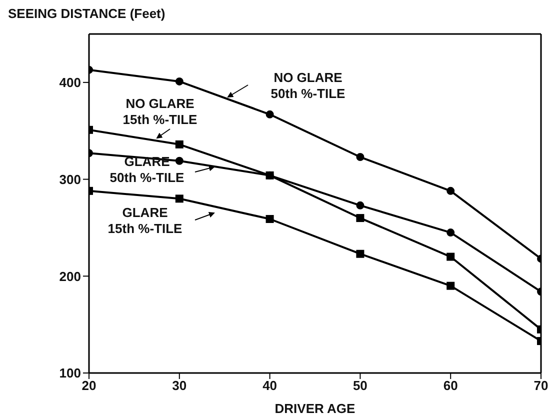 The height and width of the screenshot is (417, 554). I want to click on x-tick-label: 60, so click(450, 386).